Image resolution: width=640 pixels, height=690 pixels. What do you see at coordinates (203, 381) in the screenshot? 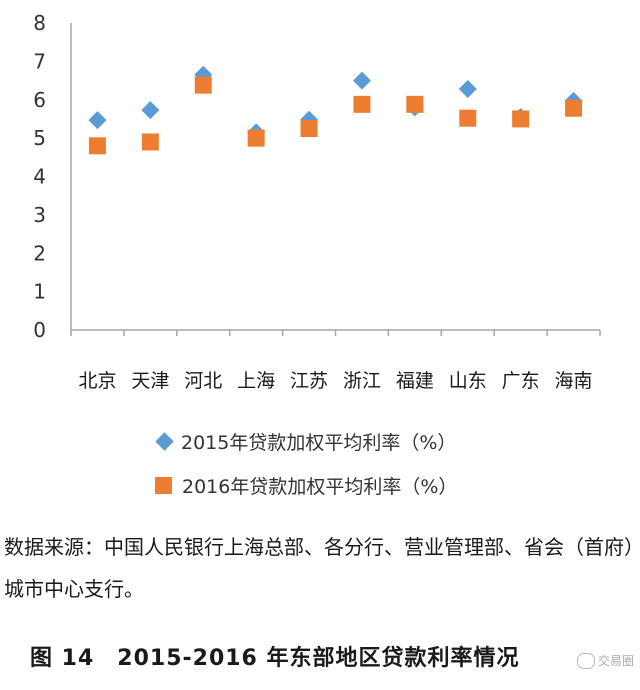
I see `x-category-label: 河北` at bounding box center [203, 381].